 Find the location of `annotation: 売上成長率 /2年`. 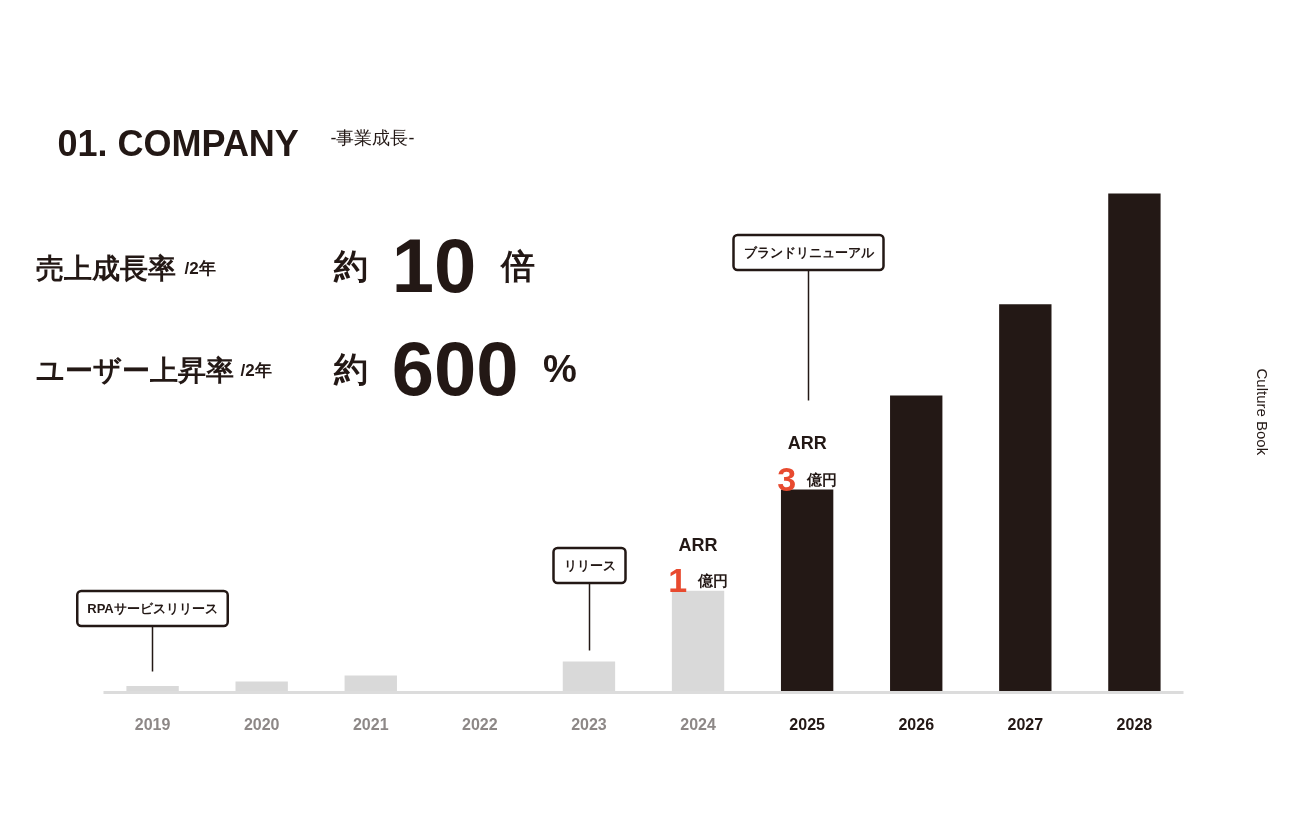

annotation: 売上成長率 /2年 is located at coordinates (125, 268).